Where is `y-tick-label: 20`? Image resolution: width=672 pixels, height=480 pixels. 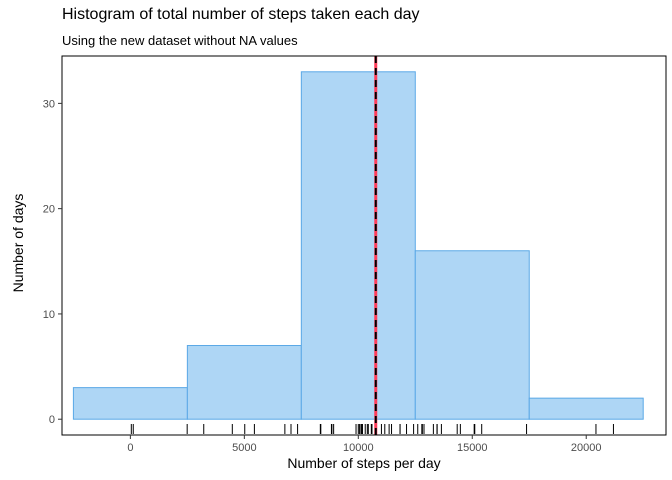
y-tick-label: 20 is located at coordinates (49, 210).